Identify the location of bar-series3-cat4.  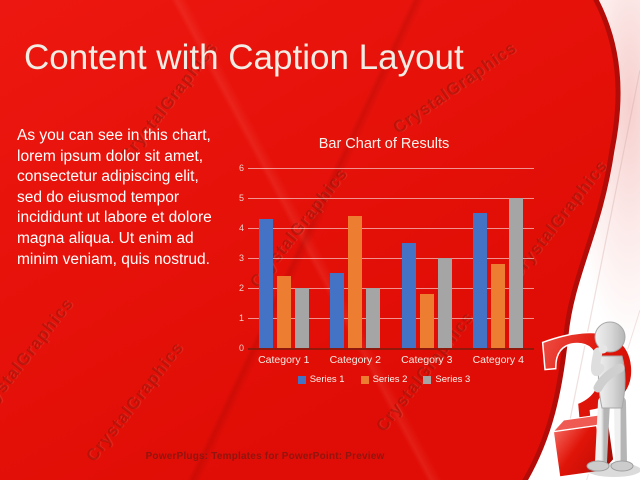
(516, 273).